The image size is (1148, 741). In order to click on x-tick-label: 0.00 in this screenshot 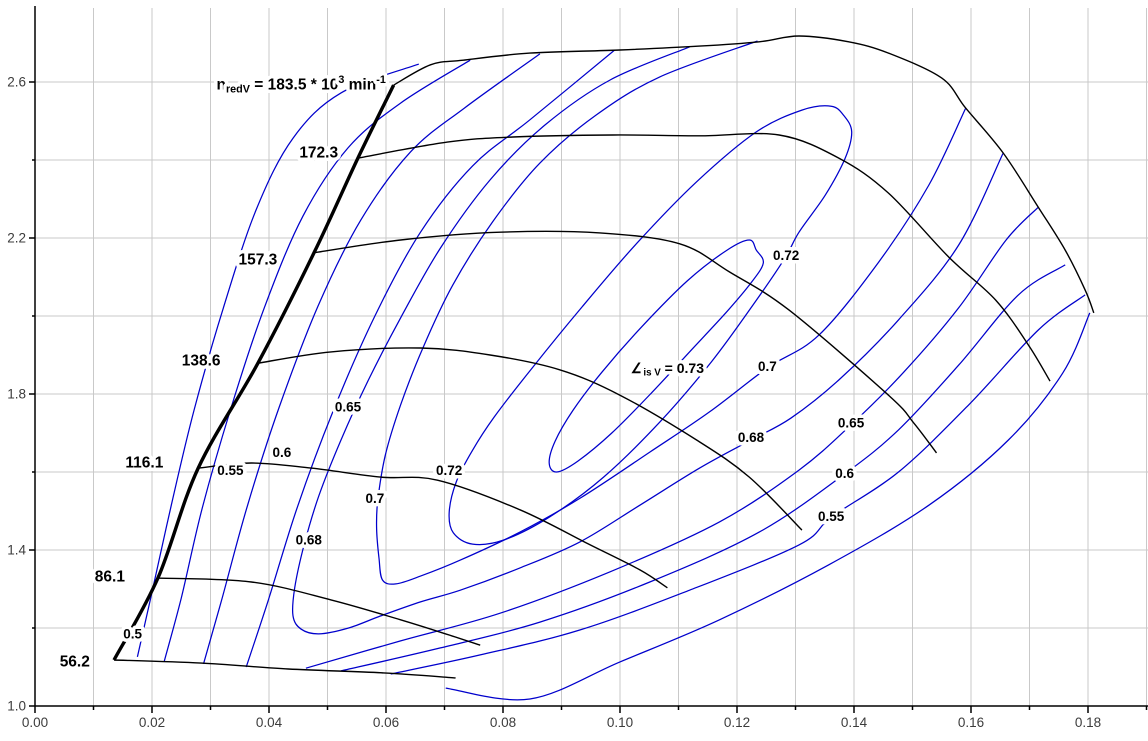, I will do `click(35, 722)`.